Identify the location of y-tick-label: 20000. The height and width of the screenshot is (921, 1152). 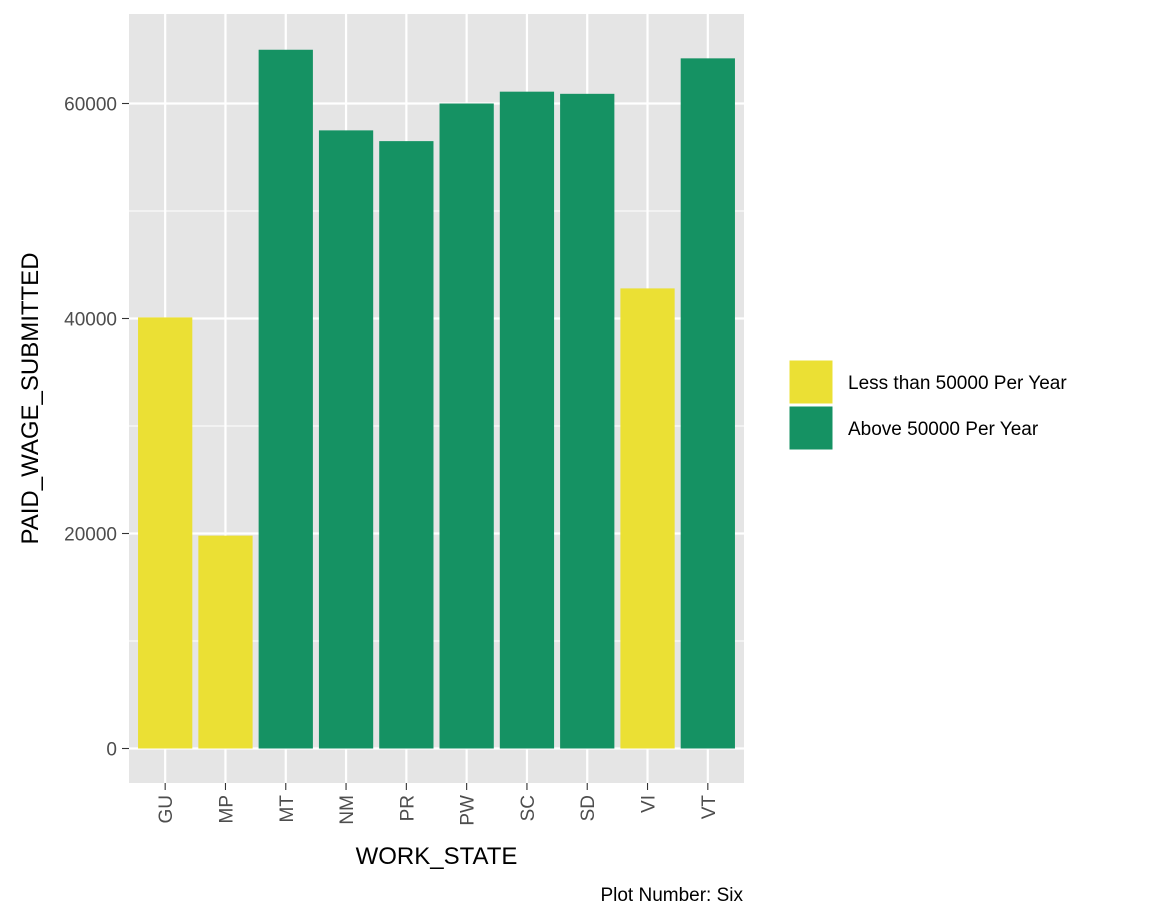
(90, 535).